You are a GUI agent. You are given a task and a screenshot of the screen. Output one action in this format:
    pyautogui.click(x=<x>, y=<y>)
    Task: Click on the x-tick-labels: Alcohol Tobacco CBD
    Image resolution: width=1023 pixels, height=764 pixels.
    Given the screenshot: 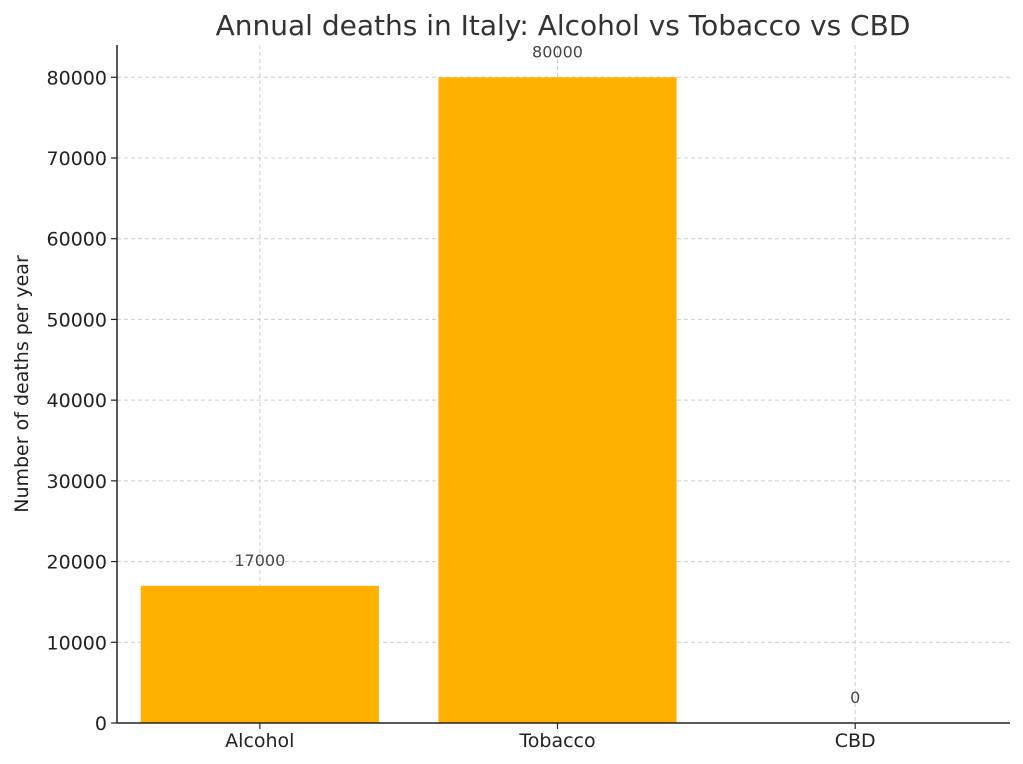 What is the action you would take?
    pyautogui.click(x=550, y=737)
    